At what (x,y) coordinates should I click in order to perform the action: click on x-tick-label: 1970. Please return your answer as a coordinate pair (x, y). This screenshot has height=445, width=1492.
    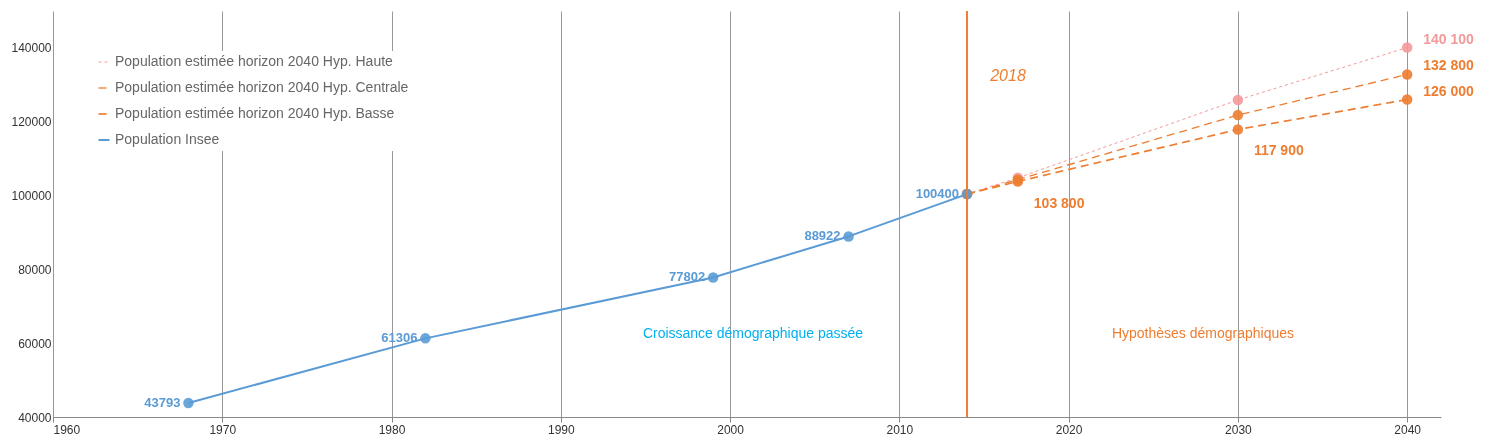
    Looking at the image, I should click on (223, 429).